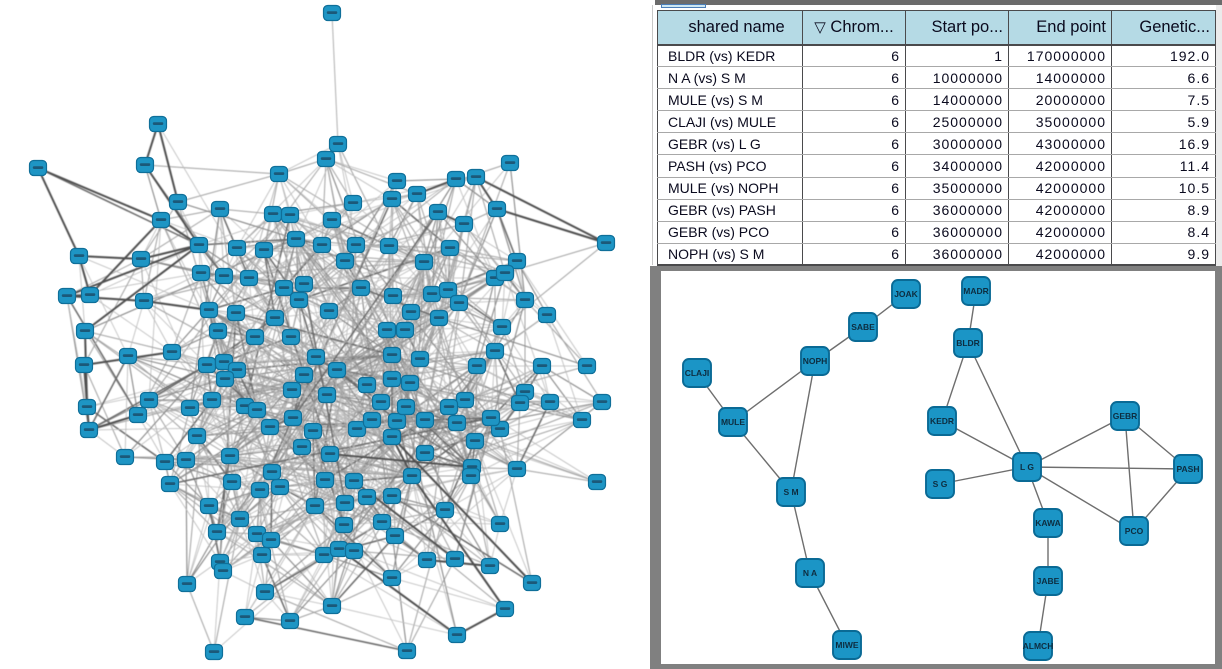 The width and height of the screenshot is (1222, 669). What do you see at coordinates (1038, 646) in the screenshot?
I see `svg-text: ALMCH` at bounding box center [1038, 646].